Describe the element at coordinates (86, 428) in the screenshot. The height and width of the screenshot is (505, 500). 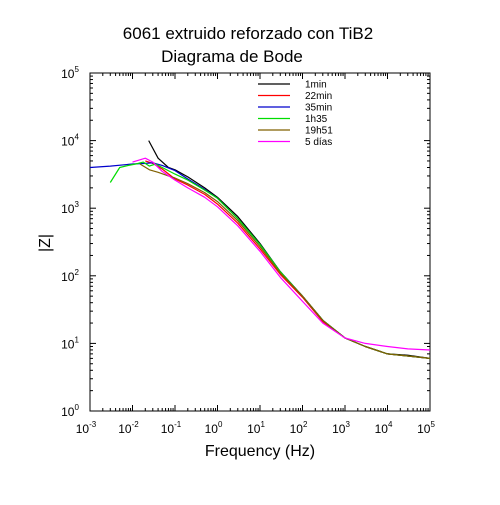
I see `x-tick-label: 10⁻³` at that location.